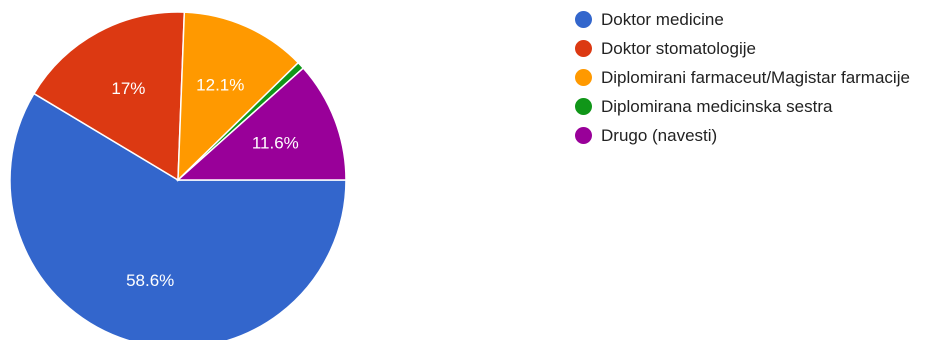 The width and height of the screenshot is (936, 340). I want to click on legend-item: Diplomirana medicinska sestra, so click(752, 106).